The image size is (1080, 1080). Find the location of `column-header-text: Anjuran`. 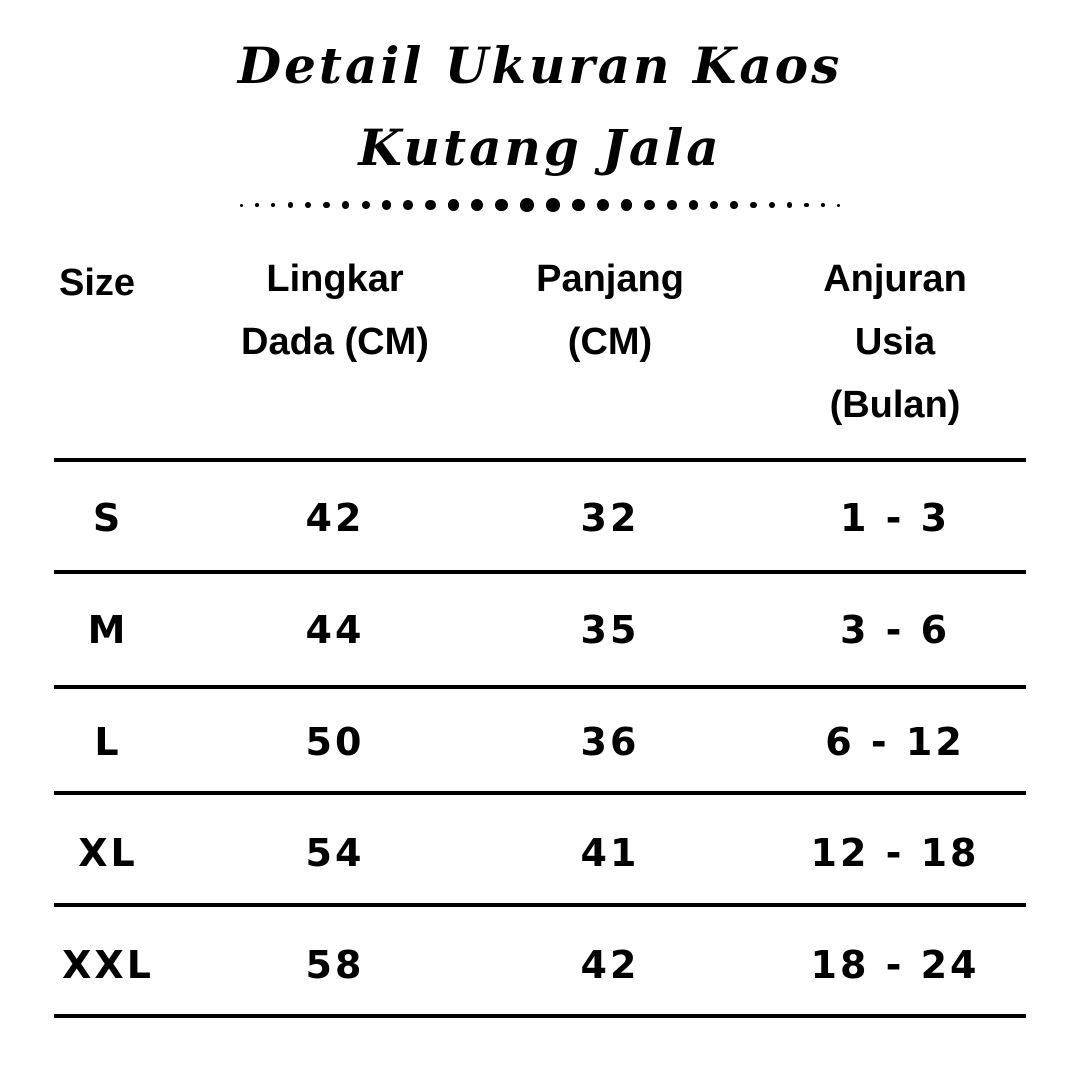

column-header-text: Anjuran is located at coordinates (895, 279).